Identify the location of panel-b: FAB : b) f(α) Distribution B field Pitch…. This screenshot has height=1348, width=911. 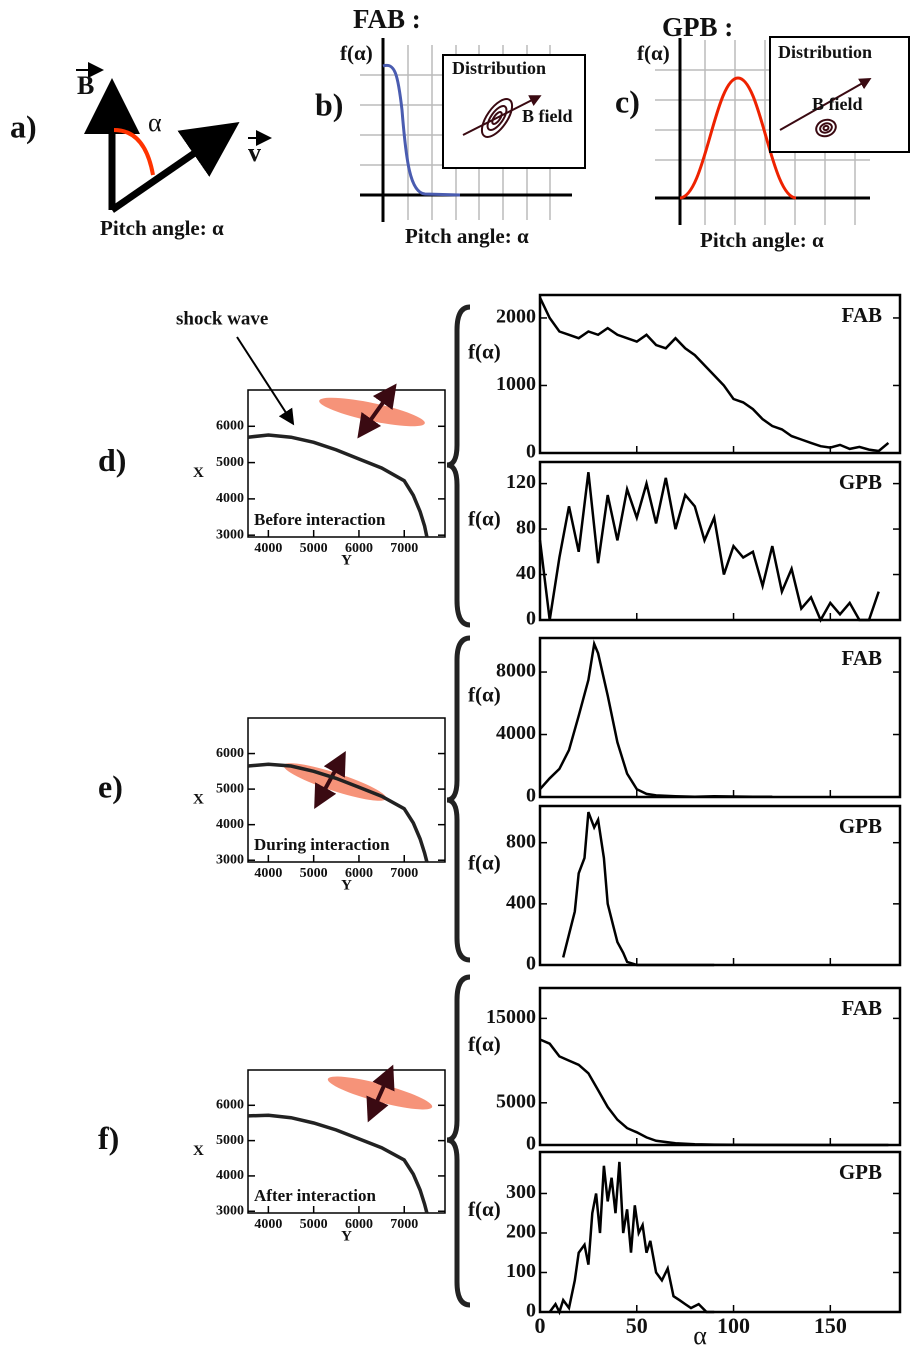
(450, 126).